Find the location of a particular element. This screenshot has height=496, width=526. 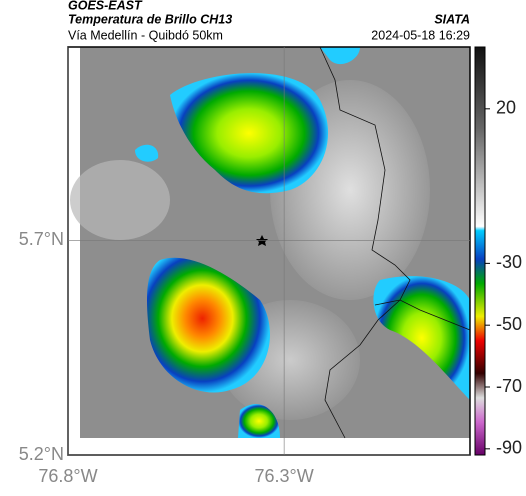

lat-label: 5.2°N is located at coordinates (41, 454).